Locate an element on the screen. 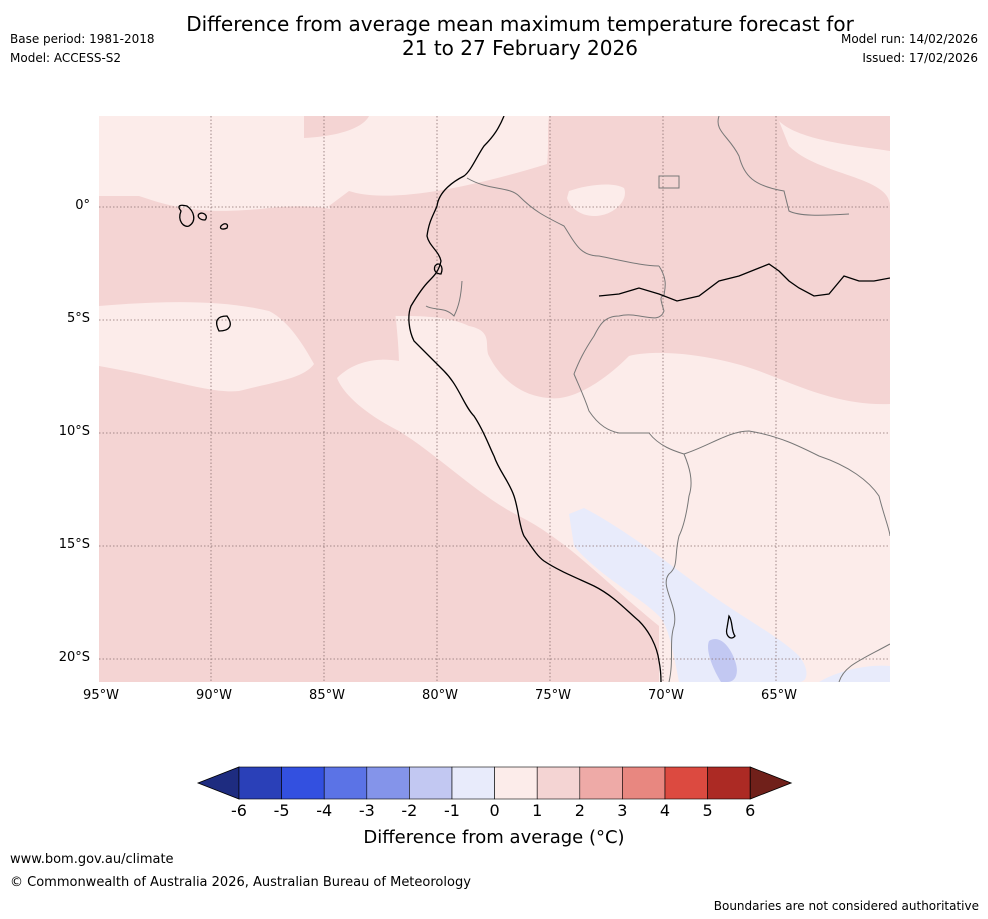 This screenshot has width=988, height=919. issued-date: Issued: 17/02/2026 is located at coordinates (920, 58).